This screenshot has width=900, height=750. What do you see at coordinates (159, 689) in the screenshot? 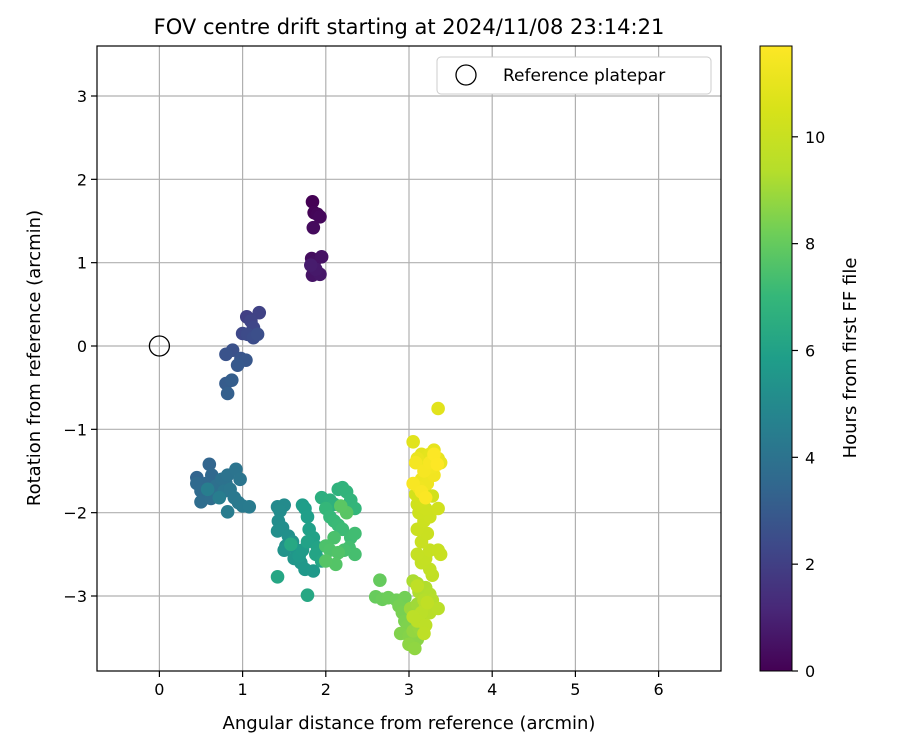
I see `x-tick-label: 0` at bounding box center [159, 689].